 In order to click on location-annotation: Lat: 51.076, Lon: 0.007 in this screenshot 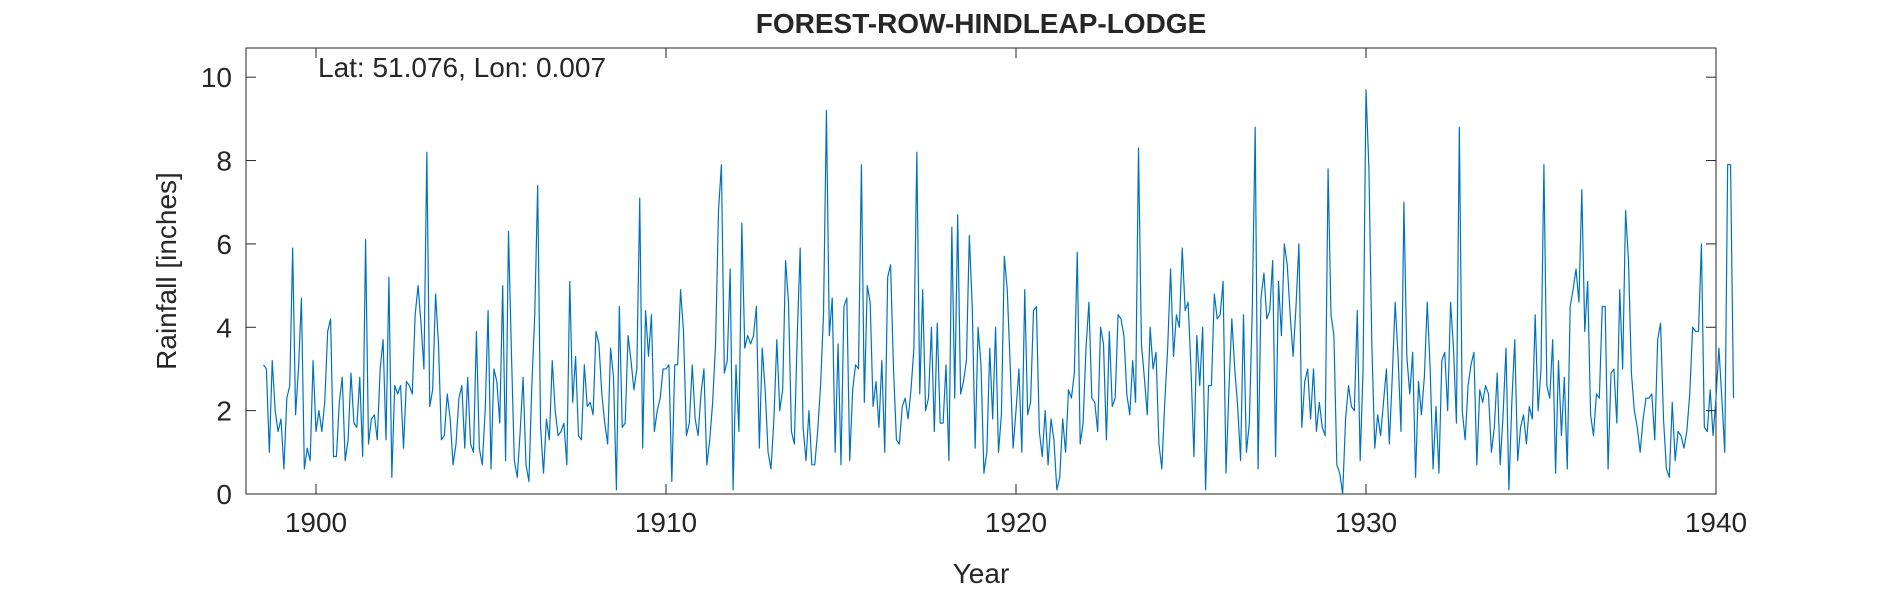, I will do `click(462, 67)`.